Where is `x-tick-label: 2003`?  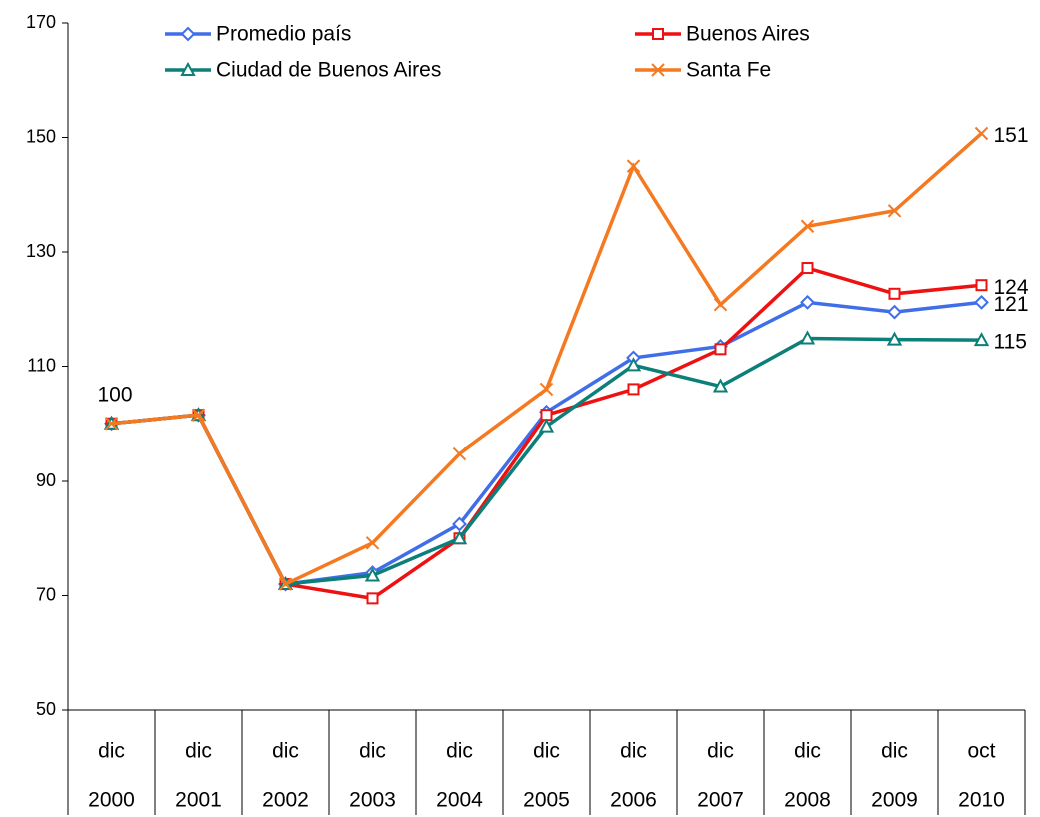
x-tick-label: 2003 is located at coordinates (372, 800).